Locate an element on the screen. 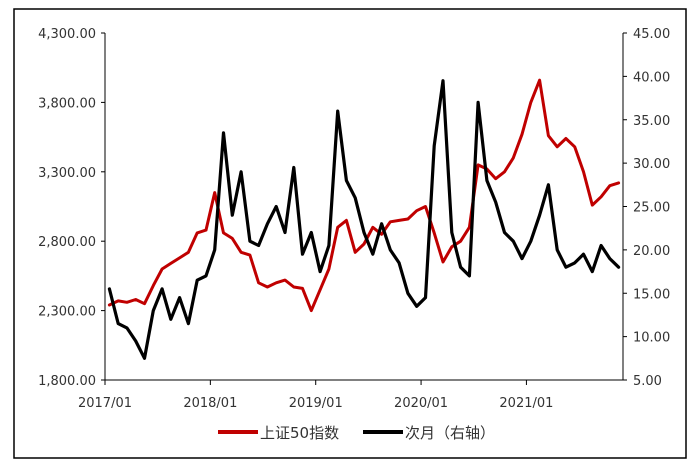  right-tick-label: 35.00 is located at coordinates (651, 121).